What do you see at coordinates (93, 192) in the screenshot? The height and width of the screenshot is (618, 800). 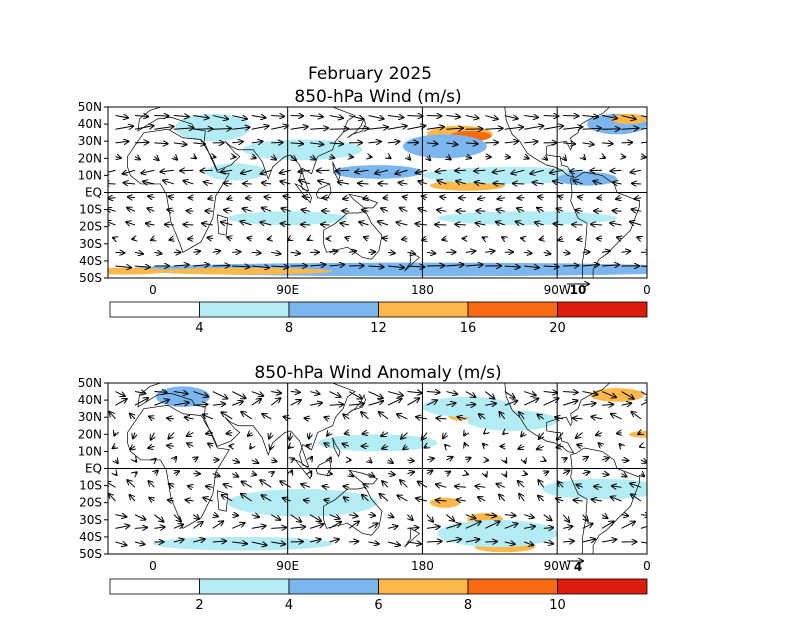 I see `latitude-labels: 50N 40N 30N 20N 10N EQ 10S 20S 30S 40S 50S` at bounding box center [93, 192].